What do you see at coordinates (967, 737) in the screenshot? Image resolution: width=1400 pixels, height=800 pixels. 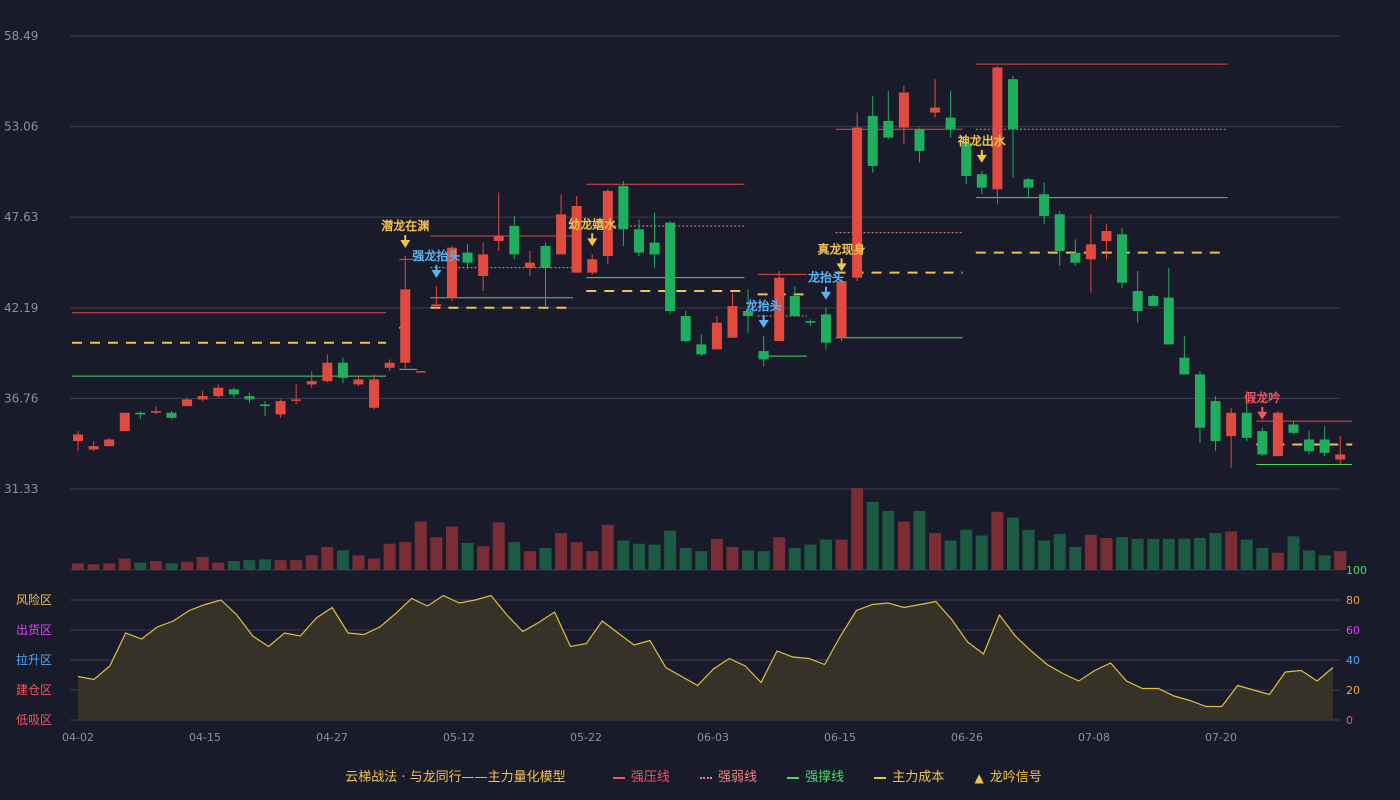 I see `date-tick-label: 06-26` at bounding box center [967, 737].